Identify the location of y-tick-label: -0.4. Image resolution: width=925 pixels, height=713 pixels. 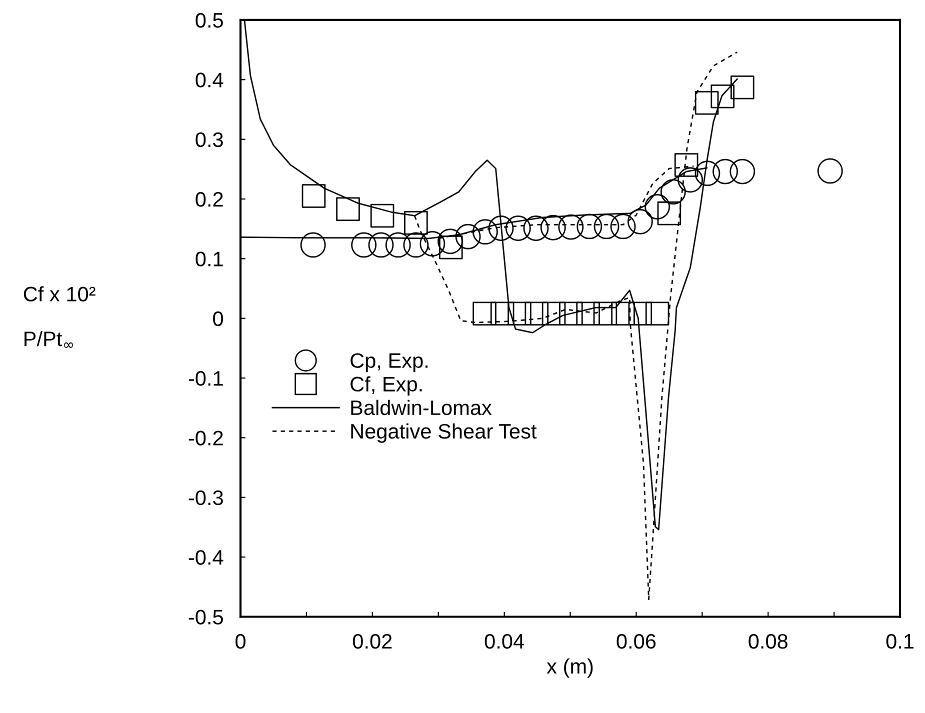
(206, 557).